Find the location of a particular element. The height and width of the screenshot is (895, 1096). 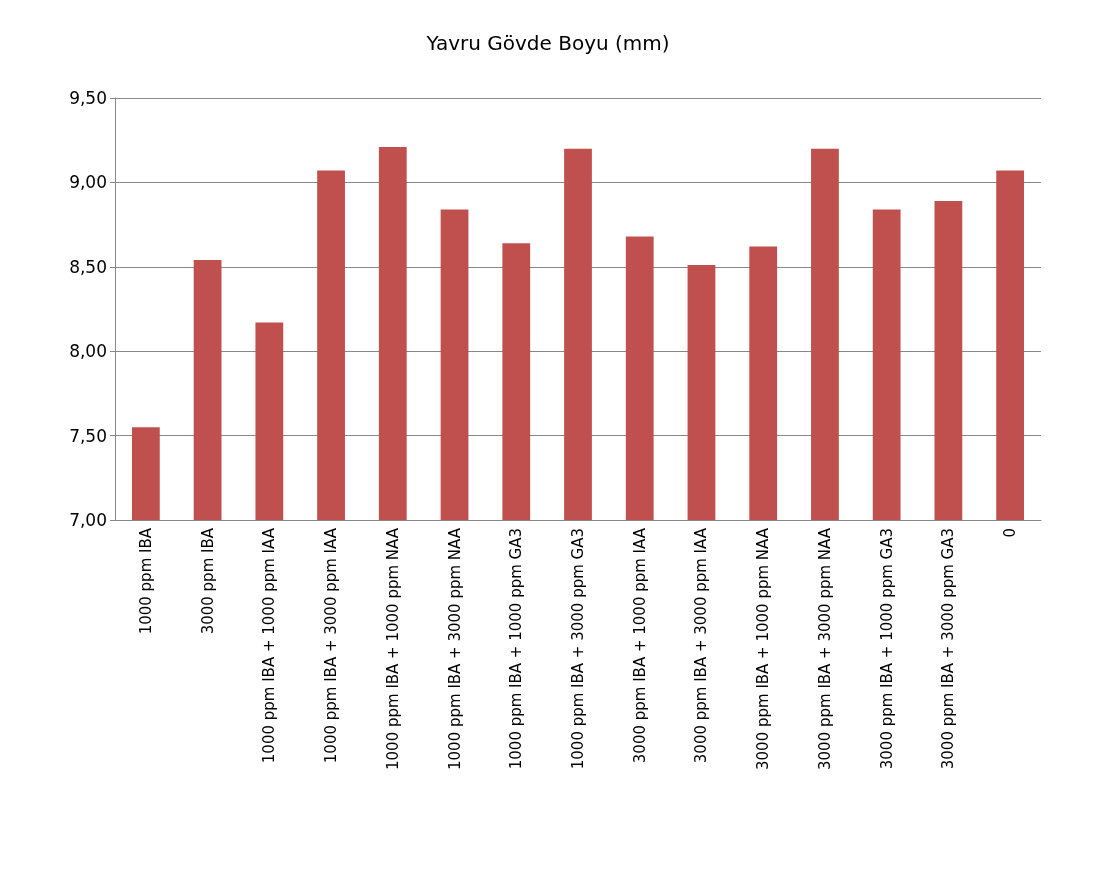

y-tick-label: 8,00 is located at coordinates (88, 351).